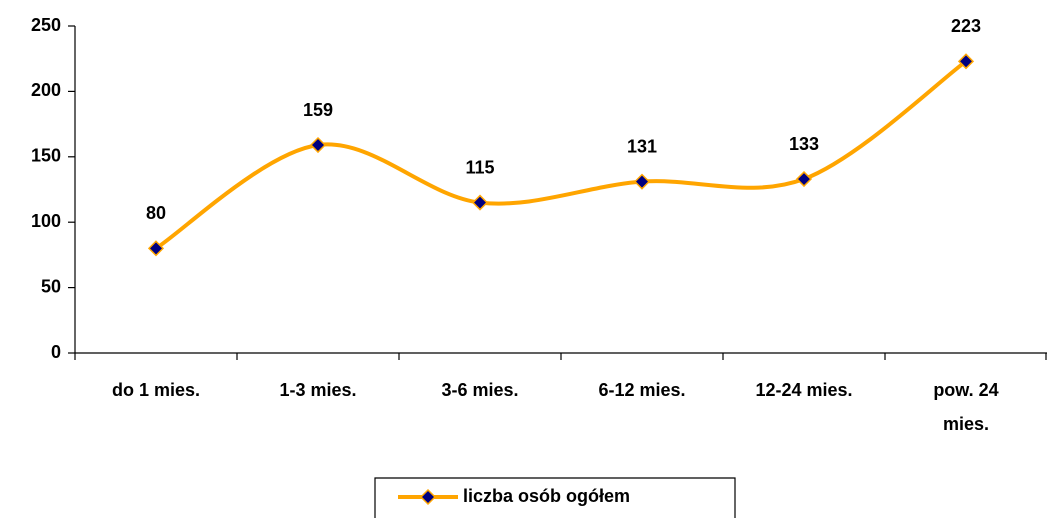 The width and height of the screenshot is (1047, 518). Describe the element at coordinates (46, 156) in the screenshot. I see `y-tick-label: 150` at that location.